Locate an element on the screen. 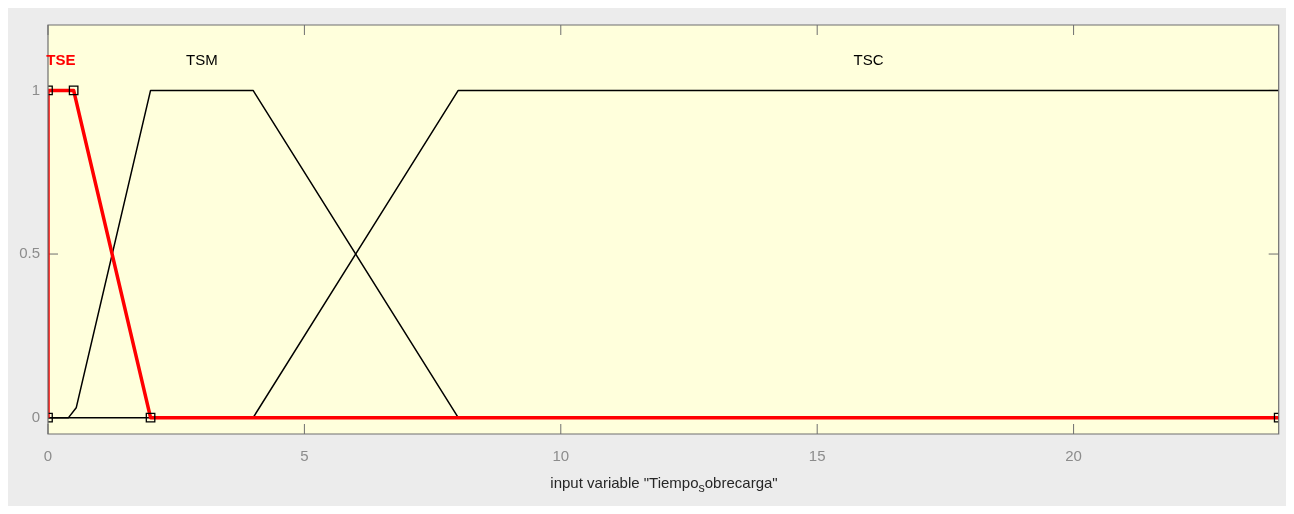 The width and height of the screenshot is (1294, 514). y-tick-label: 0.5 is located at coordinates (29, 253).